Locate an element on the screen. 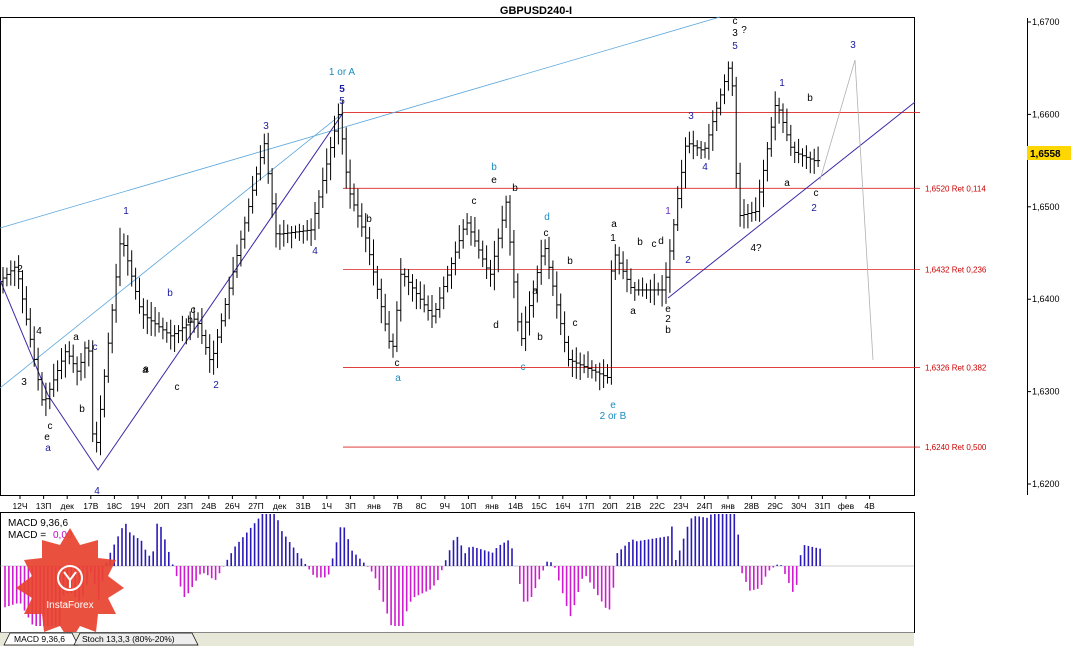 Image resolution: width=1073 pixels, height=662 pixels. logo-emblem-mark is located at coordinates (70, 579).